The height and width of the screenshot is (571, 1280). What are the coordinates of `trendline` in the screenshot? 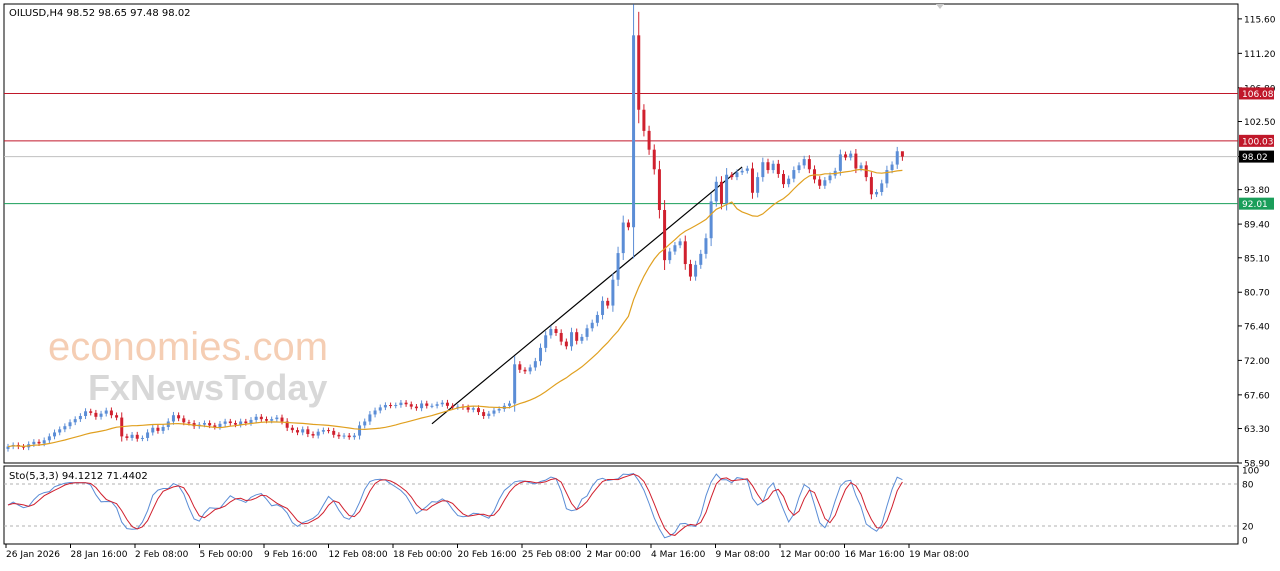 It's located at (587, 295).